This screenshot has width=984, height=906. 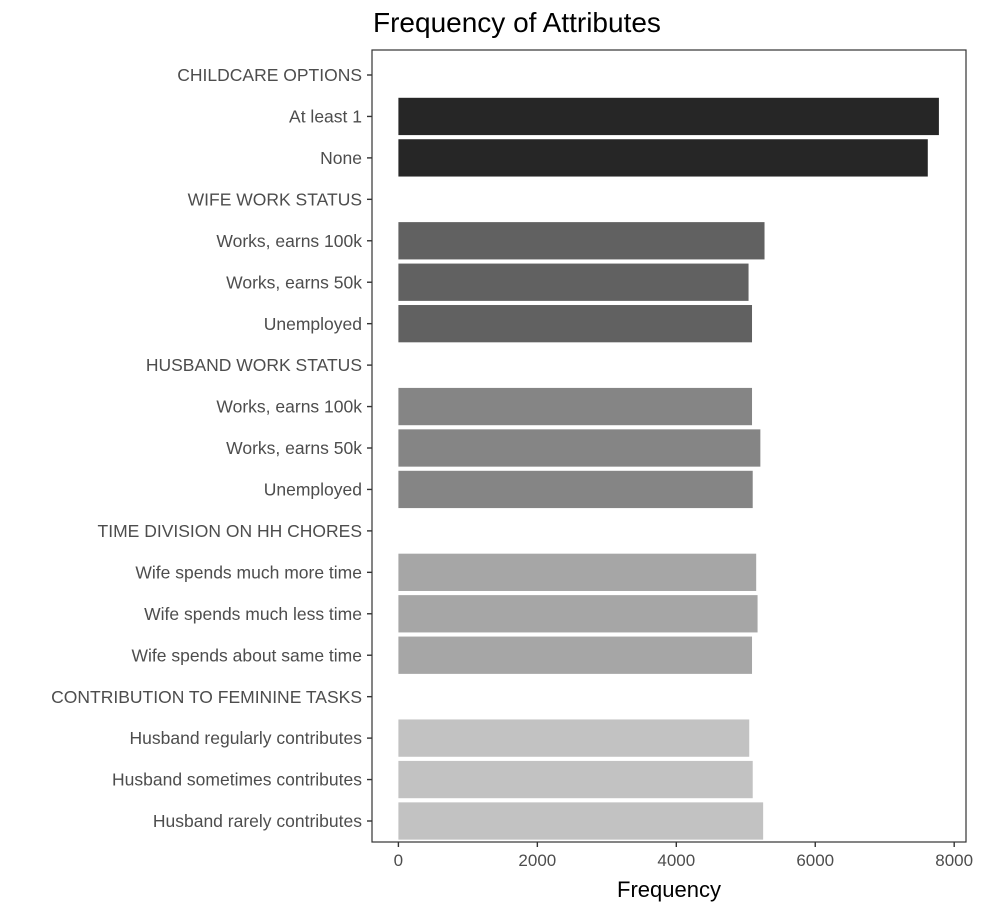 I want to click on y-tick-label: At least 1, so click(x=325, y=117).